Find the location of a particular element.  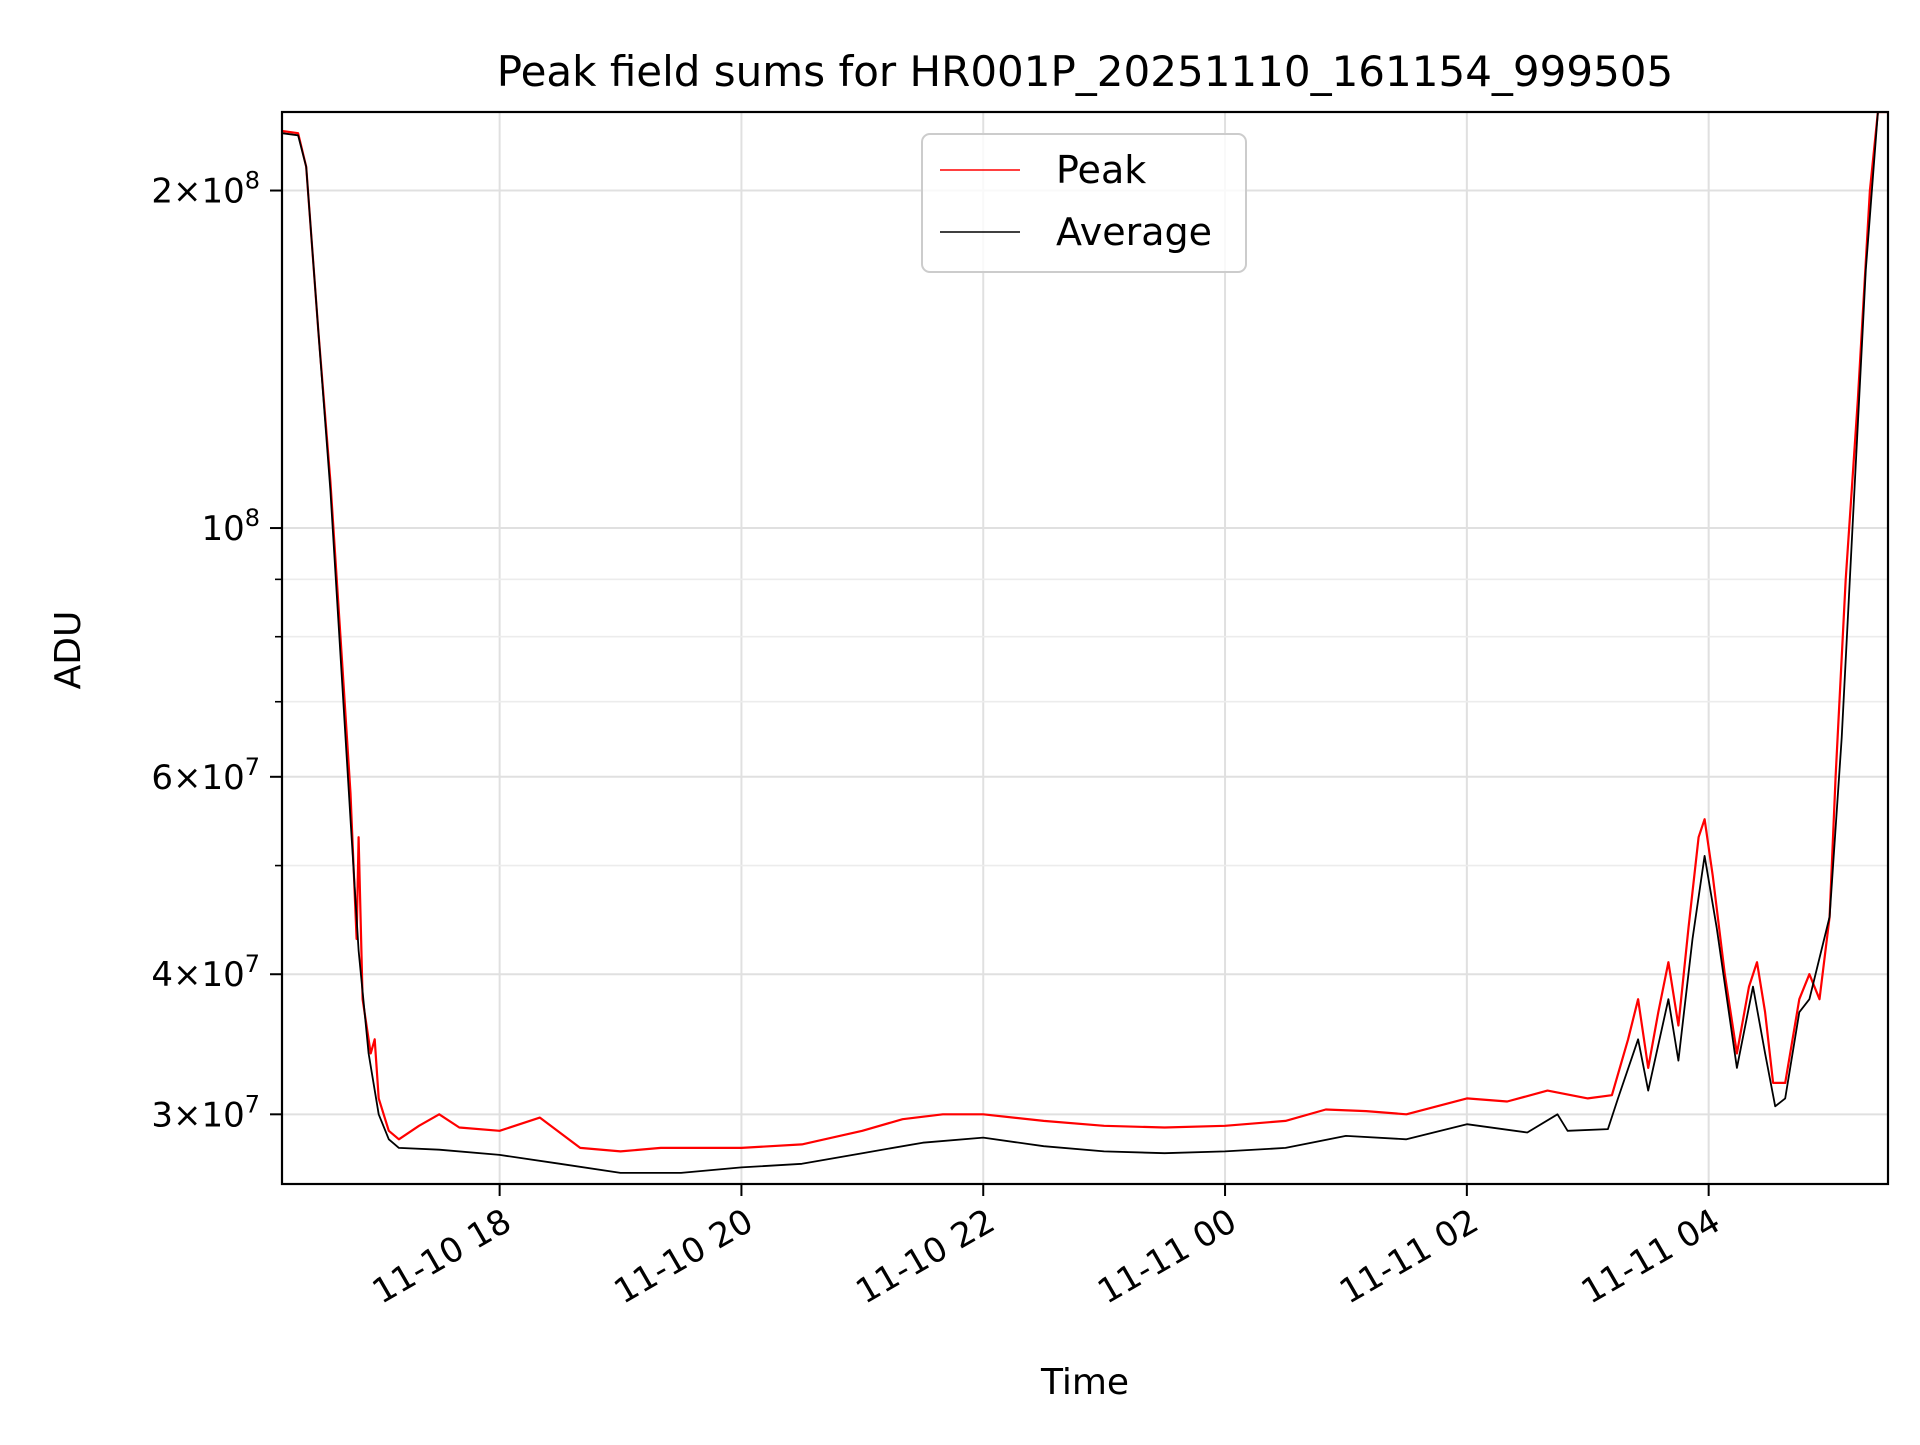

x-axis-label: Time is located at coordinates (1084, 1382).